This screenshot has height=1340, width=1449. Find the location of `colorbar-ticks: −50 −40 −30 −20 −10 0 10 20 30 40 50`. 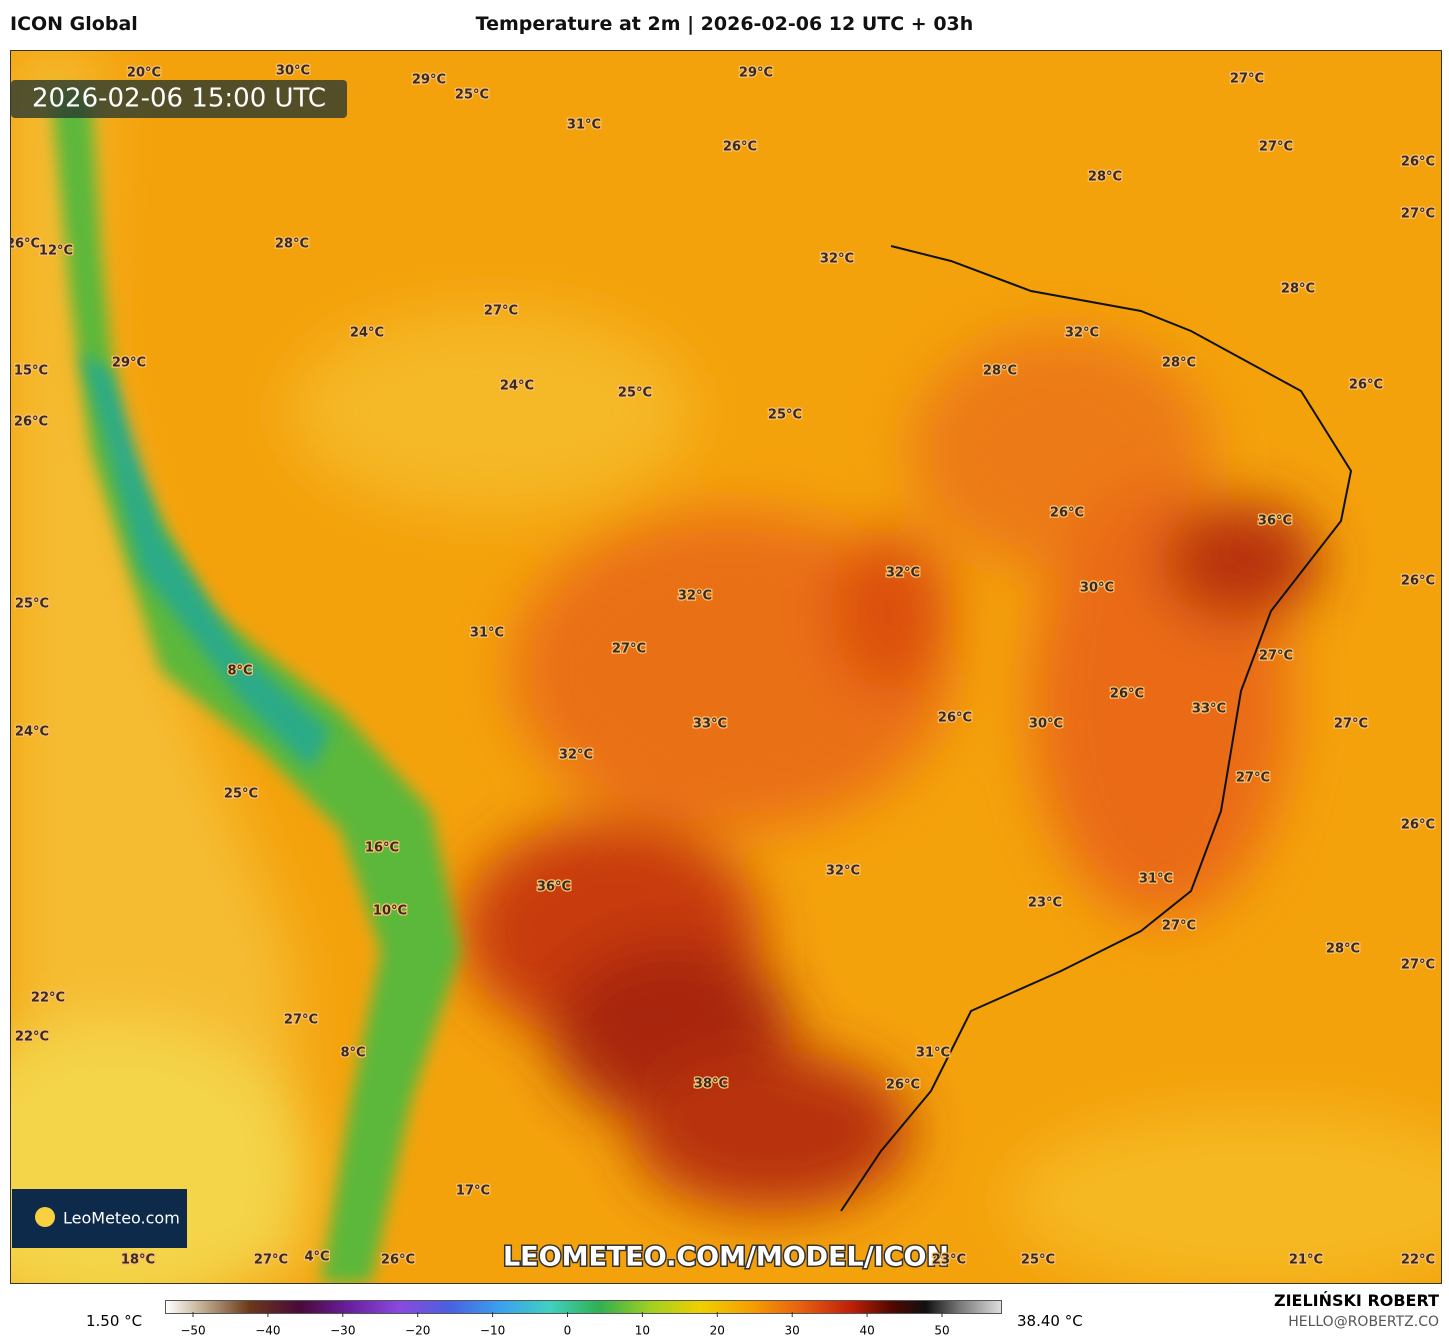

colorbar-ticks: −50 −40 −30 −20 −10 0 10 20 30 40 50 is located at coordinates (565, 1325).